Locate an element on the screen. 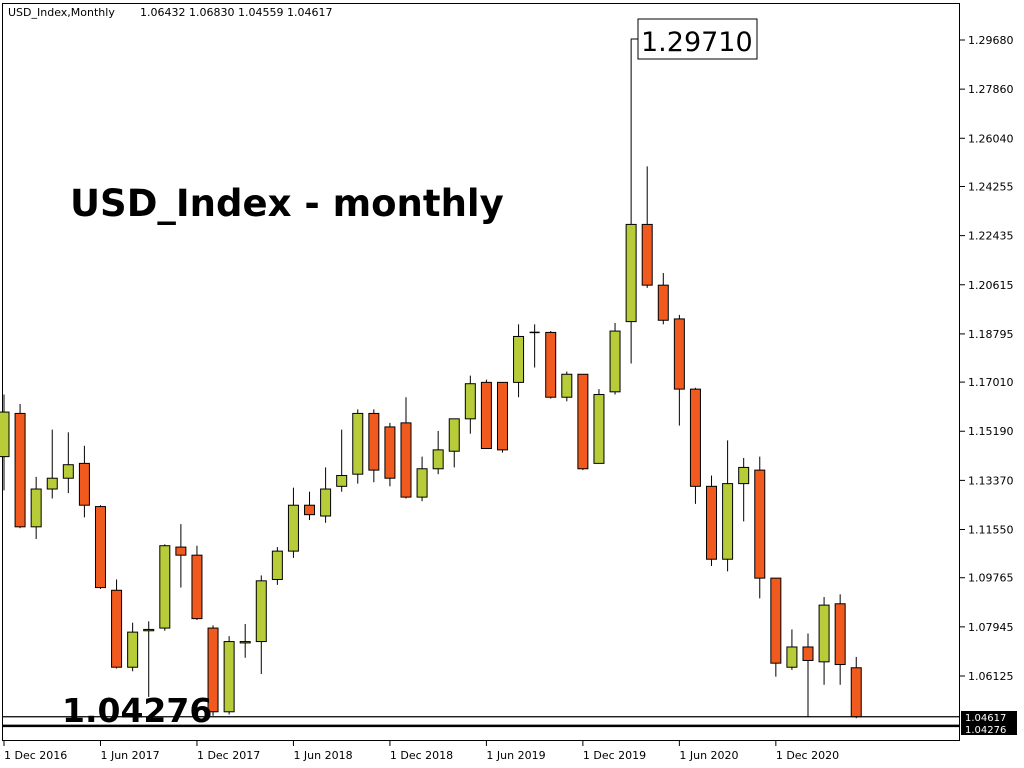 The image size is (1024, 768). high-callout: 1.29710 is located at coordinates (694, 39).